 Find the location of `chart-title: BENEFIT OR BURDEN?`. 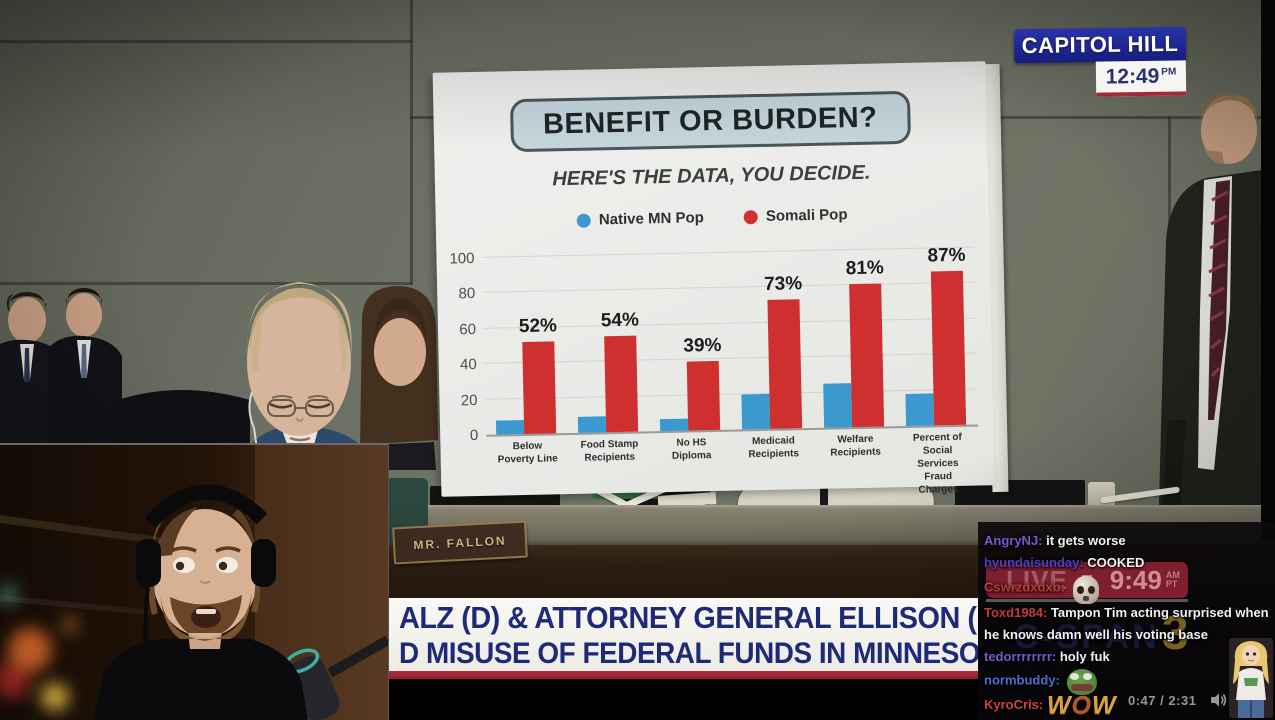

chart-title: BENEFIT OR BURDEN? is located at coordinates (710, 121).